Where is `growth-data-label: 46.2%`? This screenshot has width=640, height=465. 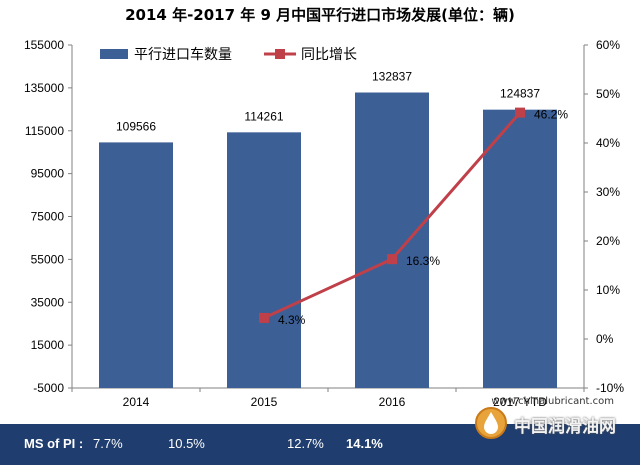 growth-data-label: 46.2% is located at coordinates (551, 115).